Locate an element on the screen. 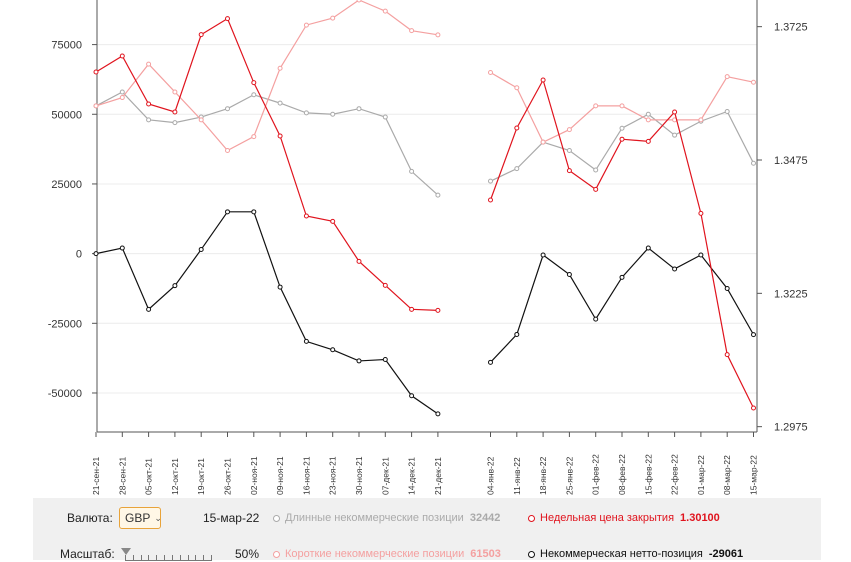  left-tick-label: 50000 is located at coordinates (66, 115).